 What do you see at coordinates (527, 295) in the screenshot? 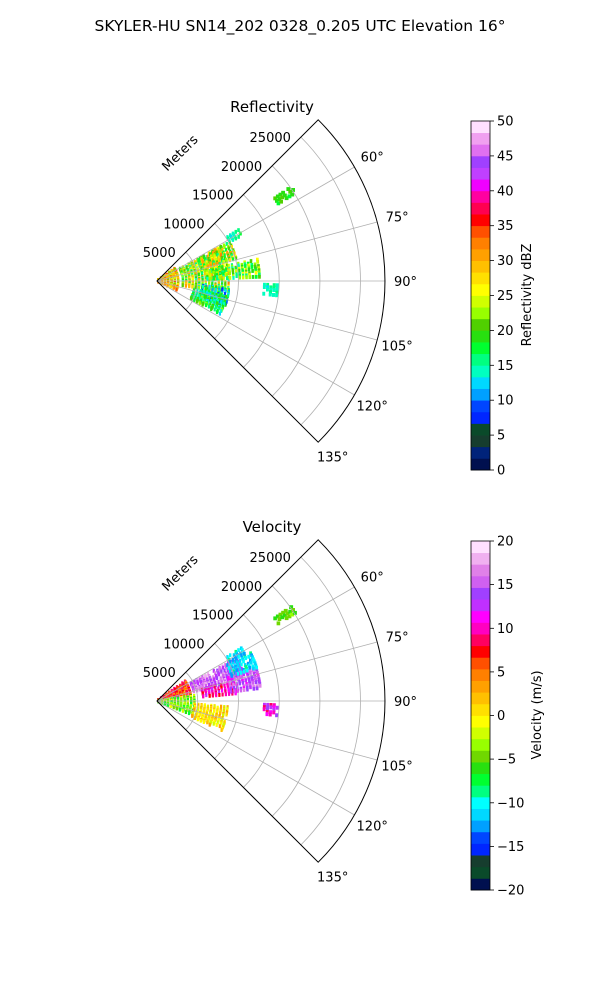
I see `reflectivity-colorbar-label: Reflectivity dBZ` at bounding box center [527, 295].